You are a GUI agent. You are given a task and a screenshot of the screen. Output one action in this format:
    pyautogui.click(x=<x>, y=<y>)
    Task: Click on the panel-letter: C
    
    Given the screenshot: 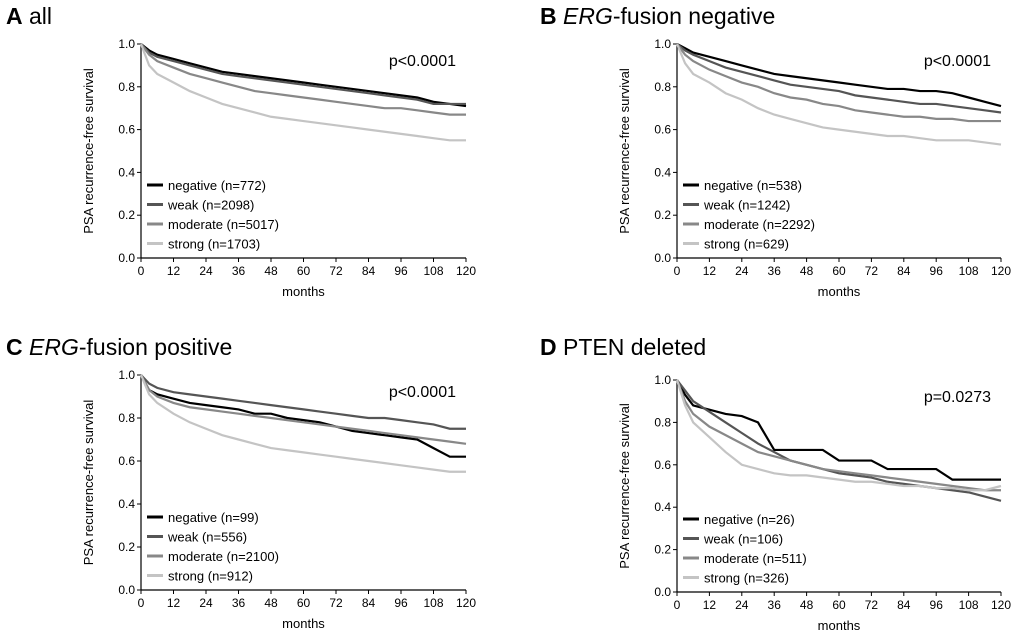 What is the action you would take?
    pyautogui.click(x=14, y=347)
    